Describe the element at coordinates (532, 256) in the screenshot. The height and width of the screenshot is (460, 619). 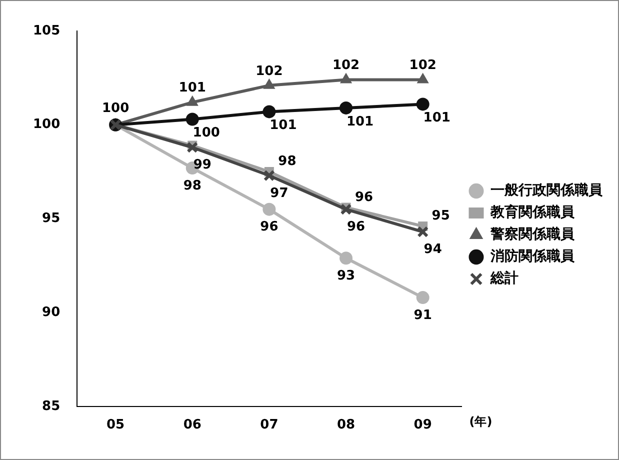
I see `legend-label: 消防関係職員` at that location.